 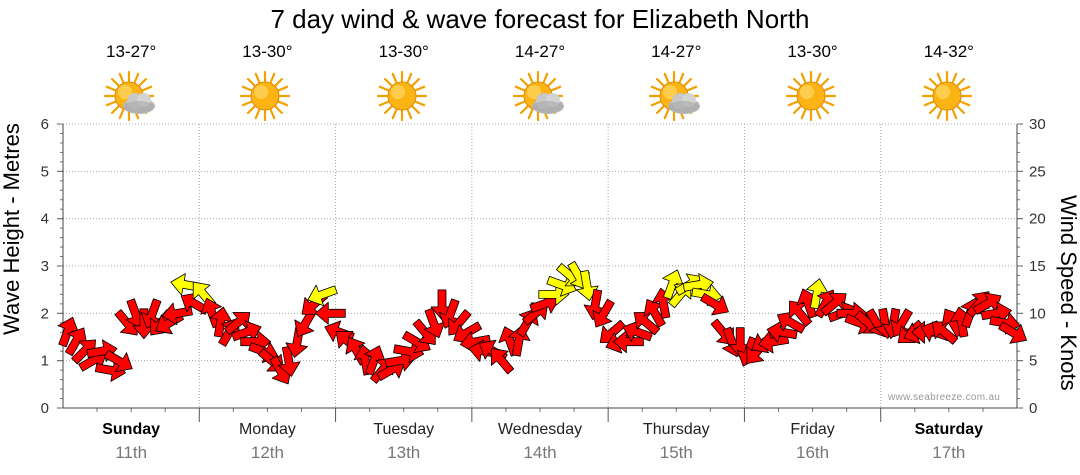 I want to click on watermark: www.seabreeze.com.au, so click(x=944, y=397).